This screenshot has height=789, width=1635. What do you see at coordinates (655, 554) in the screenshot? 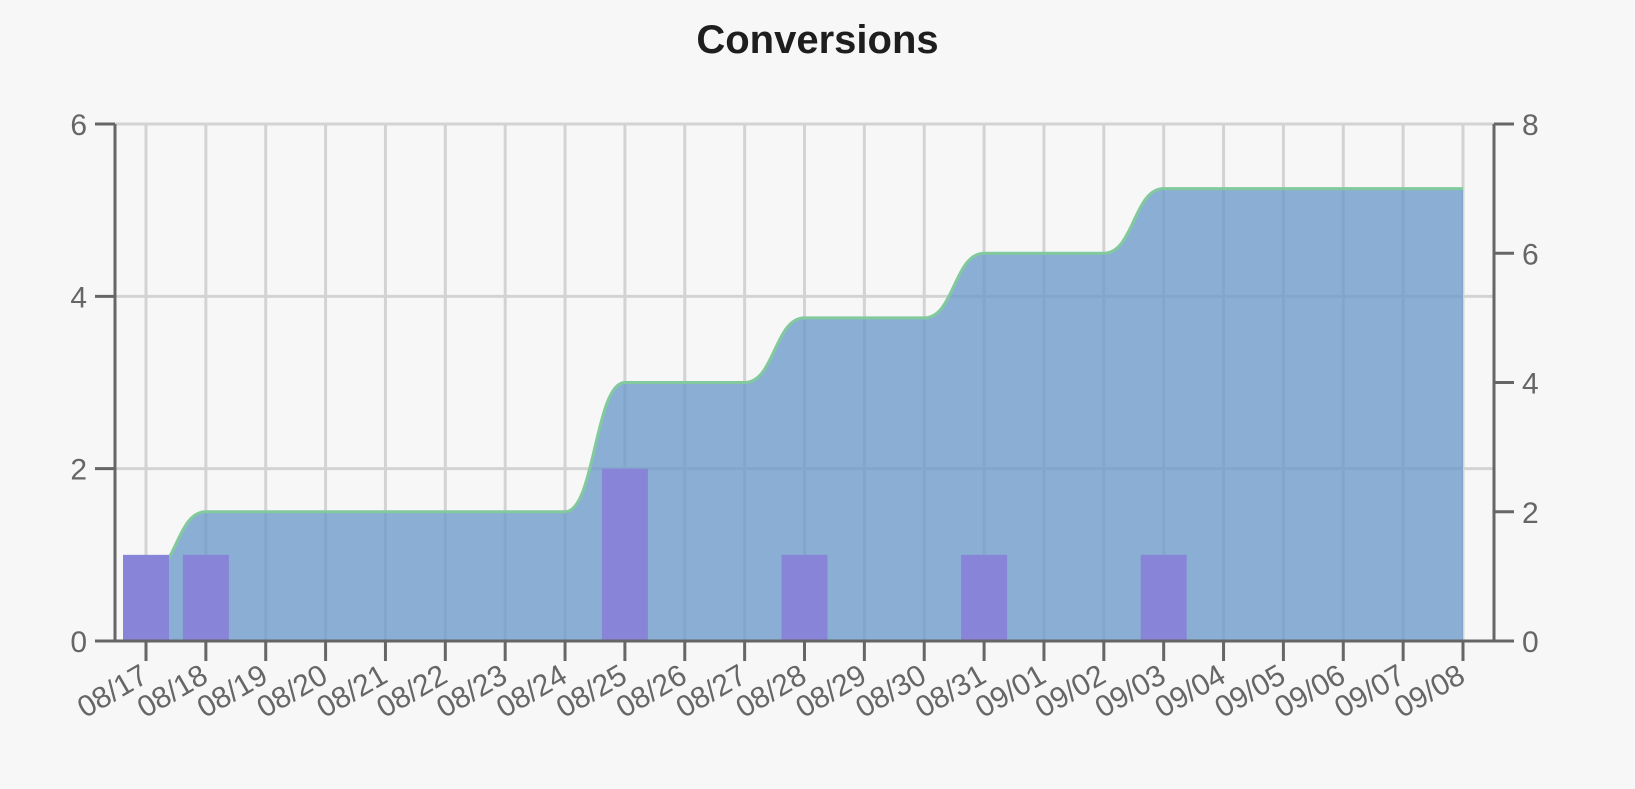
I see `bar-series` at bounding box center [655, 554].